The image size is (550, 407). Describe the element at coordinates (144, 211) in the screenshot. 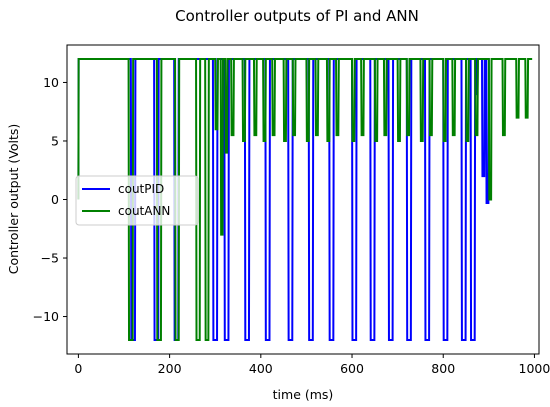

I see `legend-label-coutann: coutANN` at that location.